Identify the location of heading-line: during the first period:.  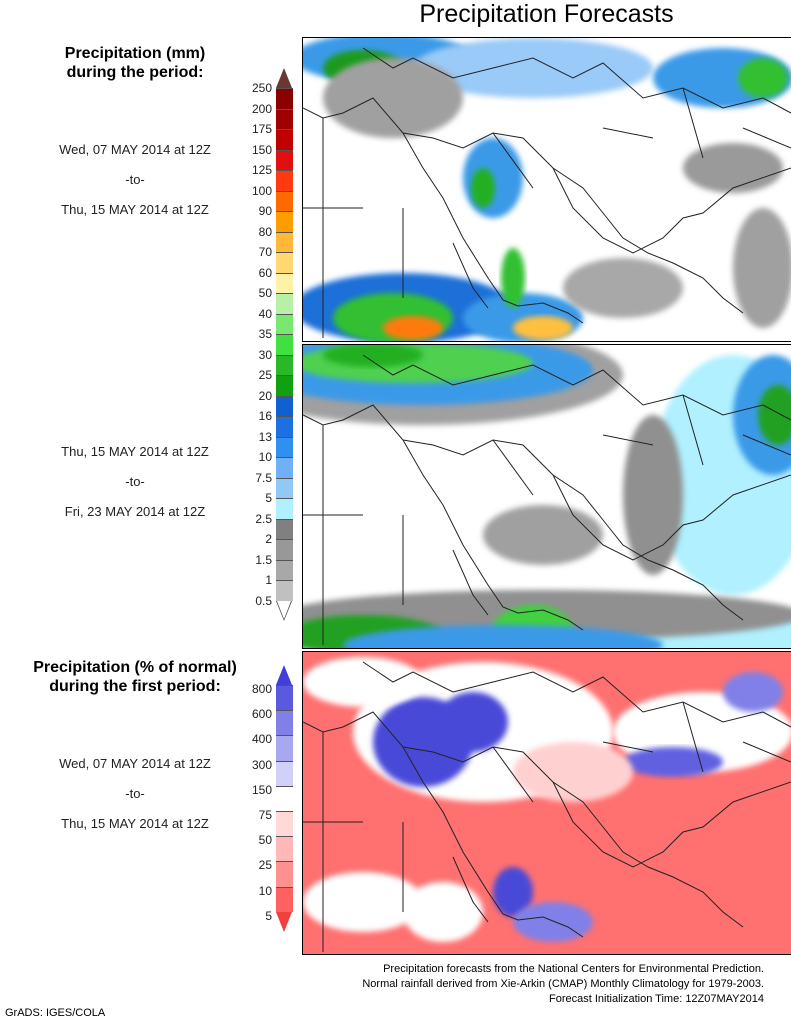
(135, 686).